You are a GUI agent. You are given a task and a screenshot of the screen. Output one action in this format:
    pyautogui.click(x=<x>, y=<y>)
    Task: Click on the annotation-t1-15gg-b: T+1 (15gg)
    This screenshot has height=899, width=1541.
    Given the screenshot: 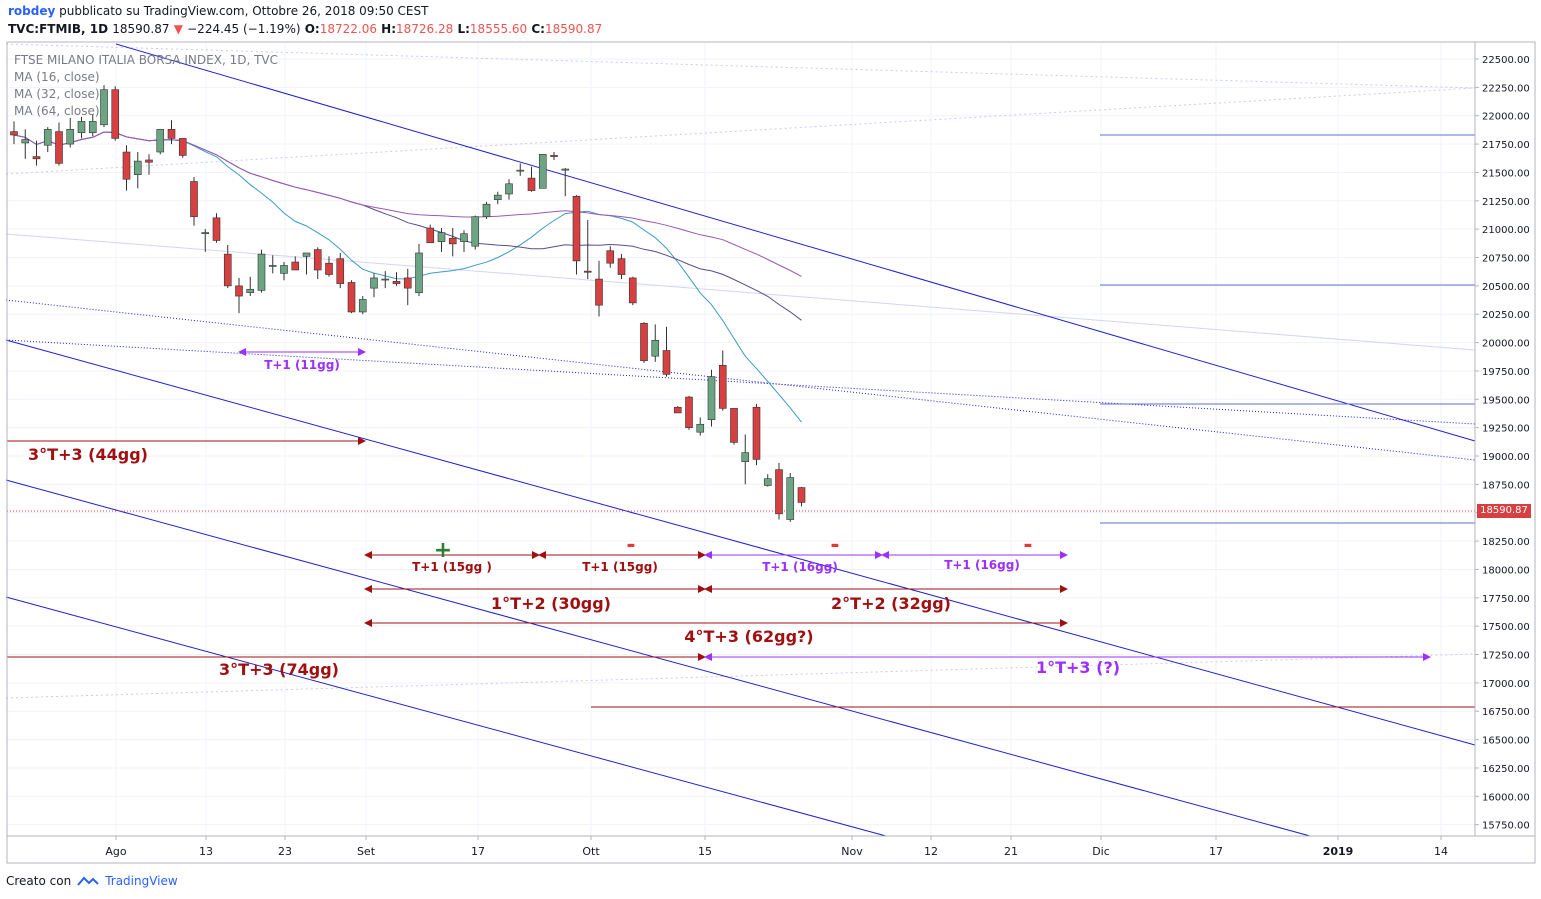 What is the action you would take?
    pyautogui.click(x=620, y=567)
    